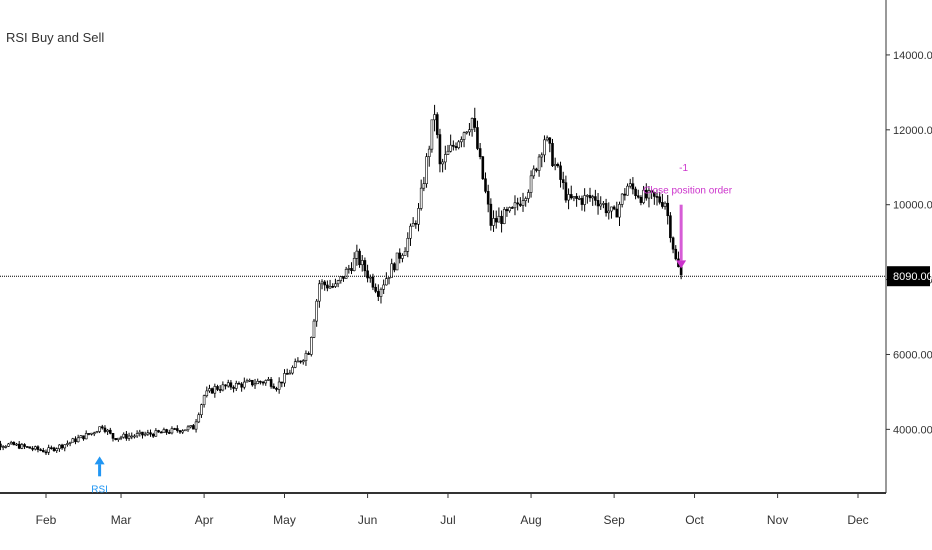  What do you see at coordinates (777, 520) in the screenshot?
I see `x-tick-label: Nov` at bounding box center [777, 520].